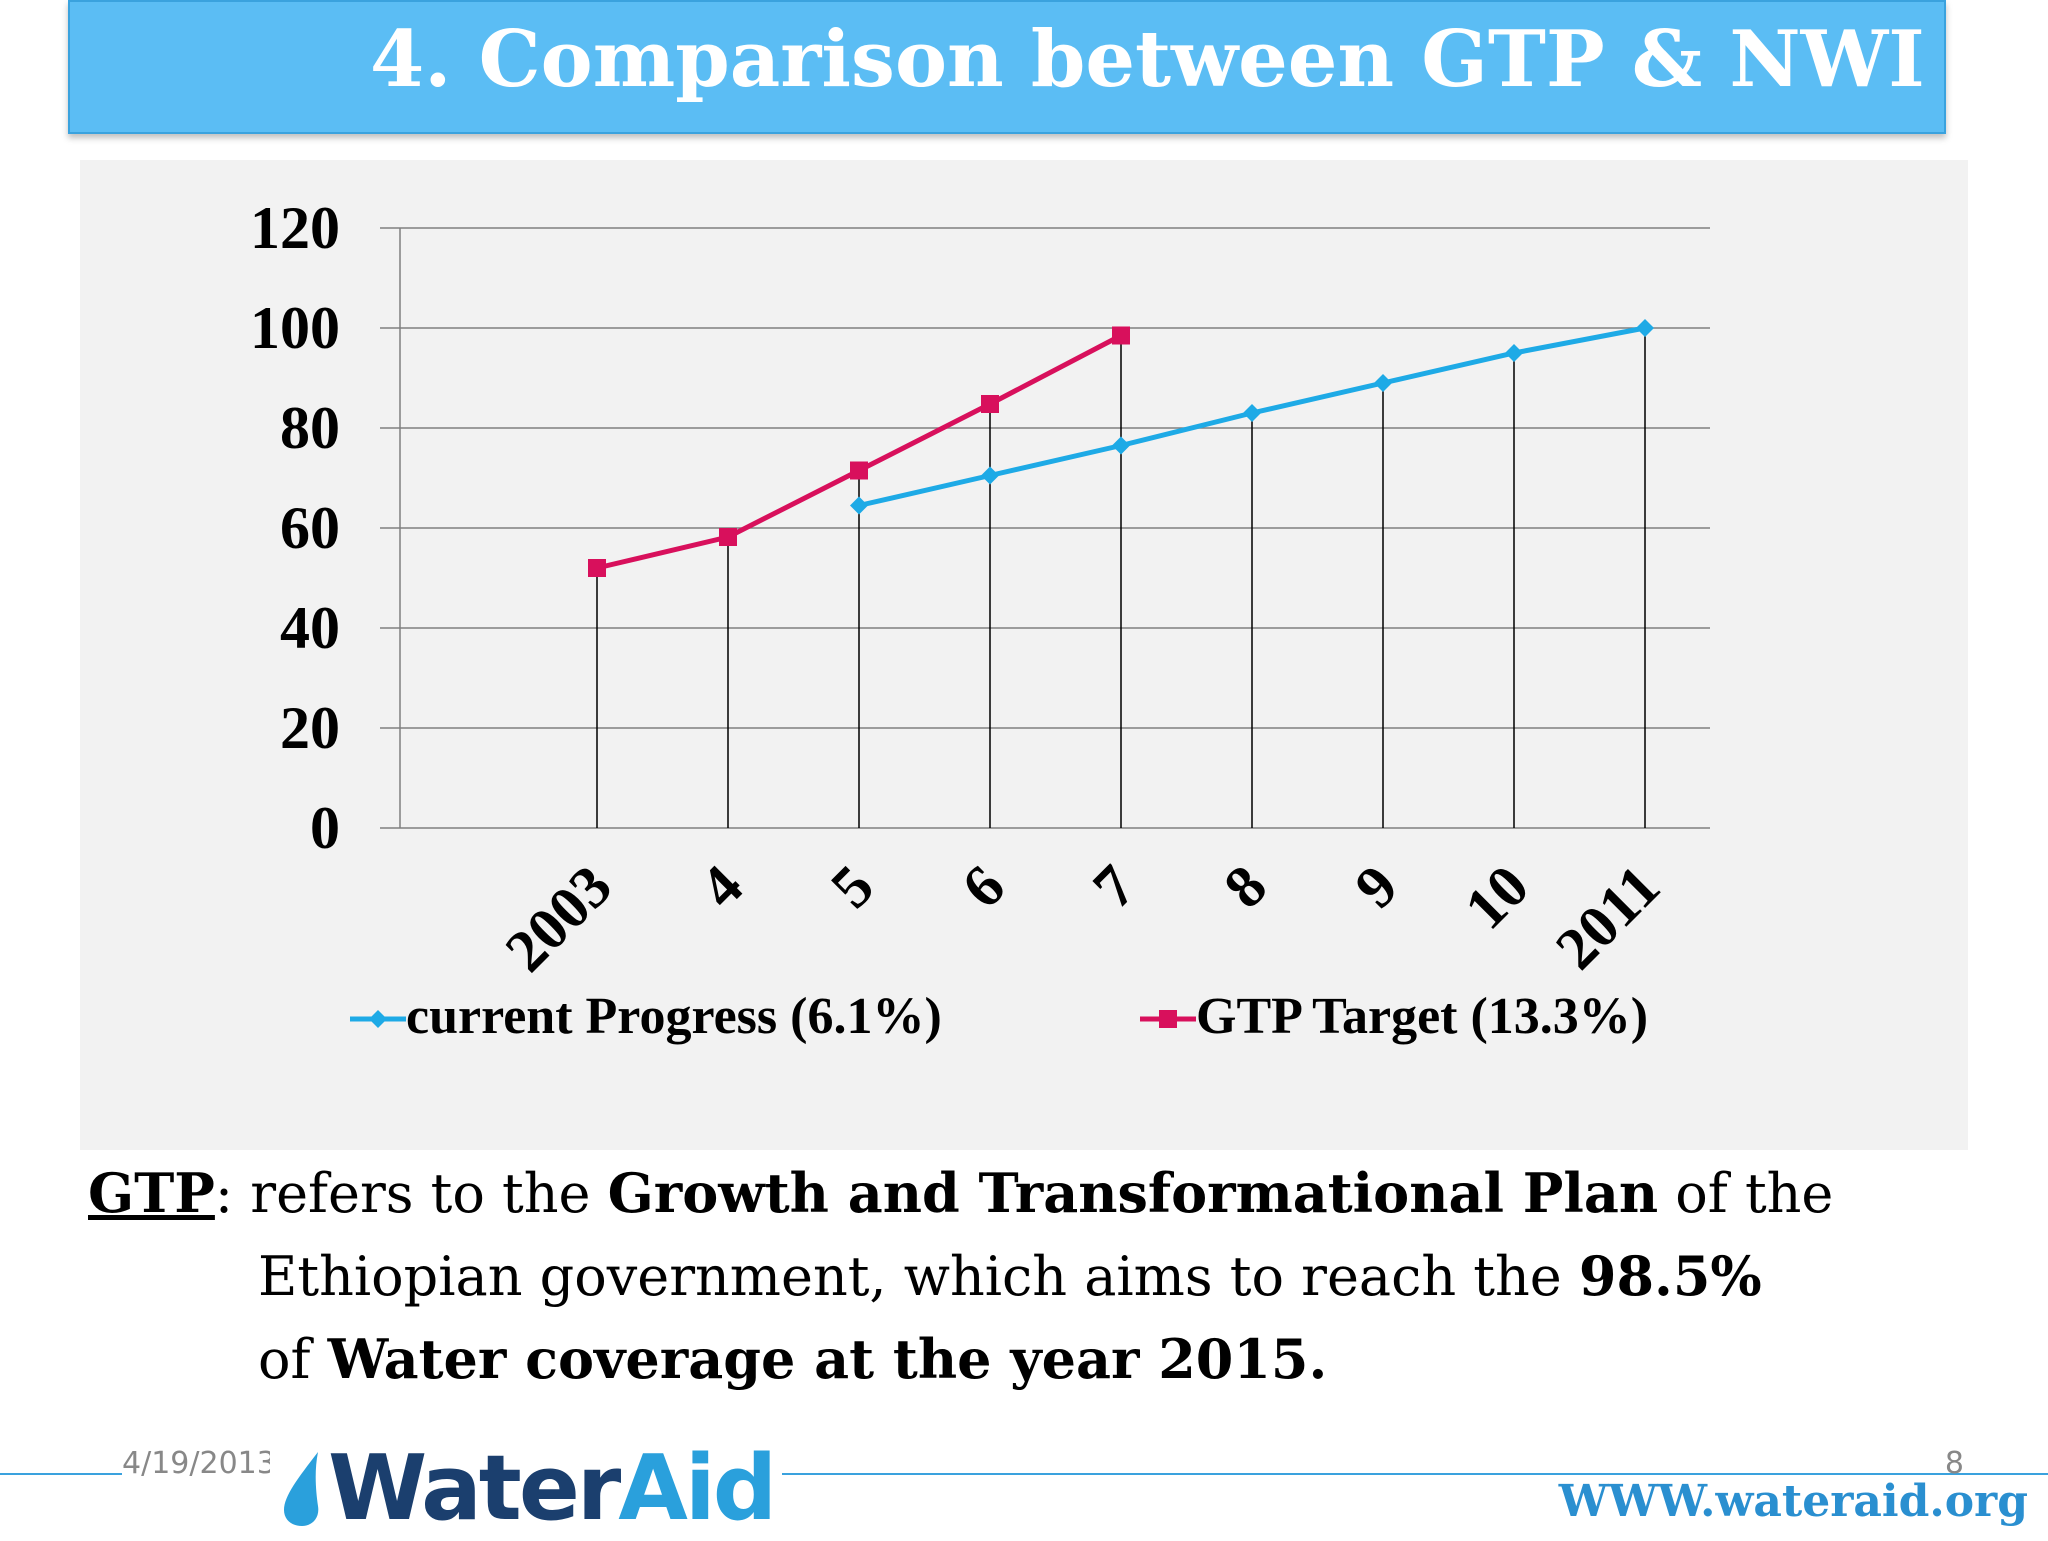 Image resolution: width=2048 pixels, height=1541 pixels. What do you see at coordinates (597, 568) in the screenshot?
I see `point-s1-2003` at bounding box center [597, 568].